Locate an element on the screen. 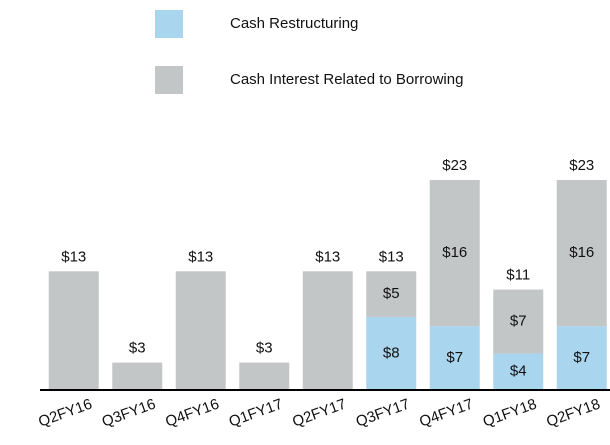 This screenshot has width=610, height=445. value-label: $8 is located at coordinates (391, 352).